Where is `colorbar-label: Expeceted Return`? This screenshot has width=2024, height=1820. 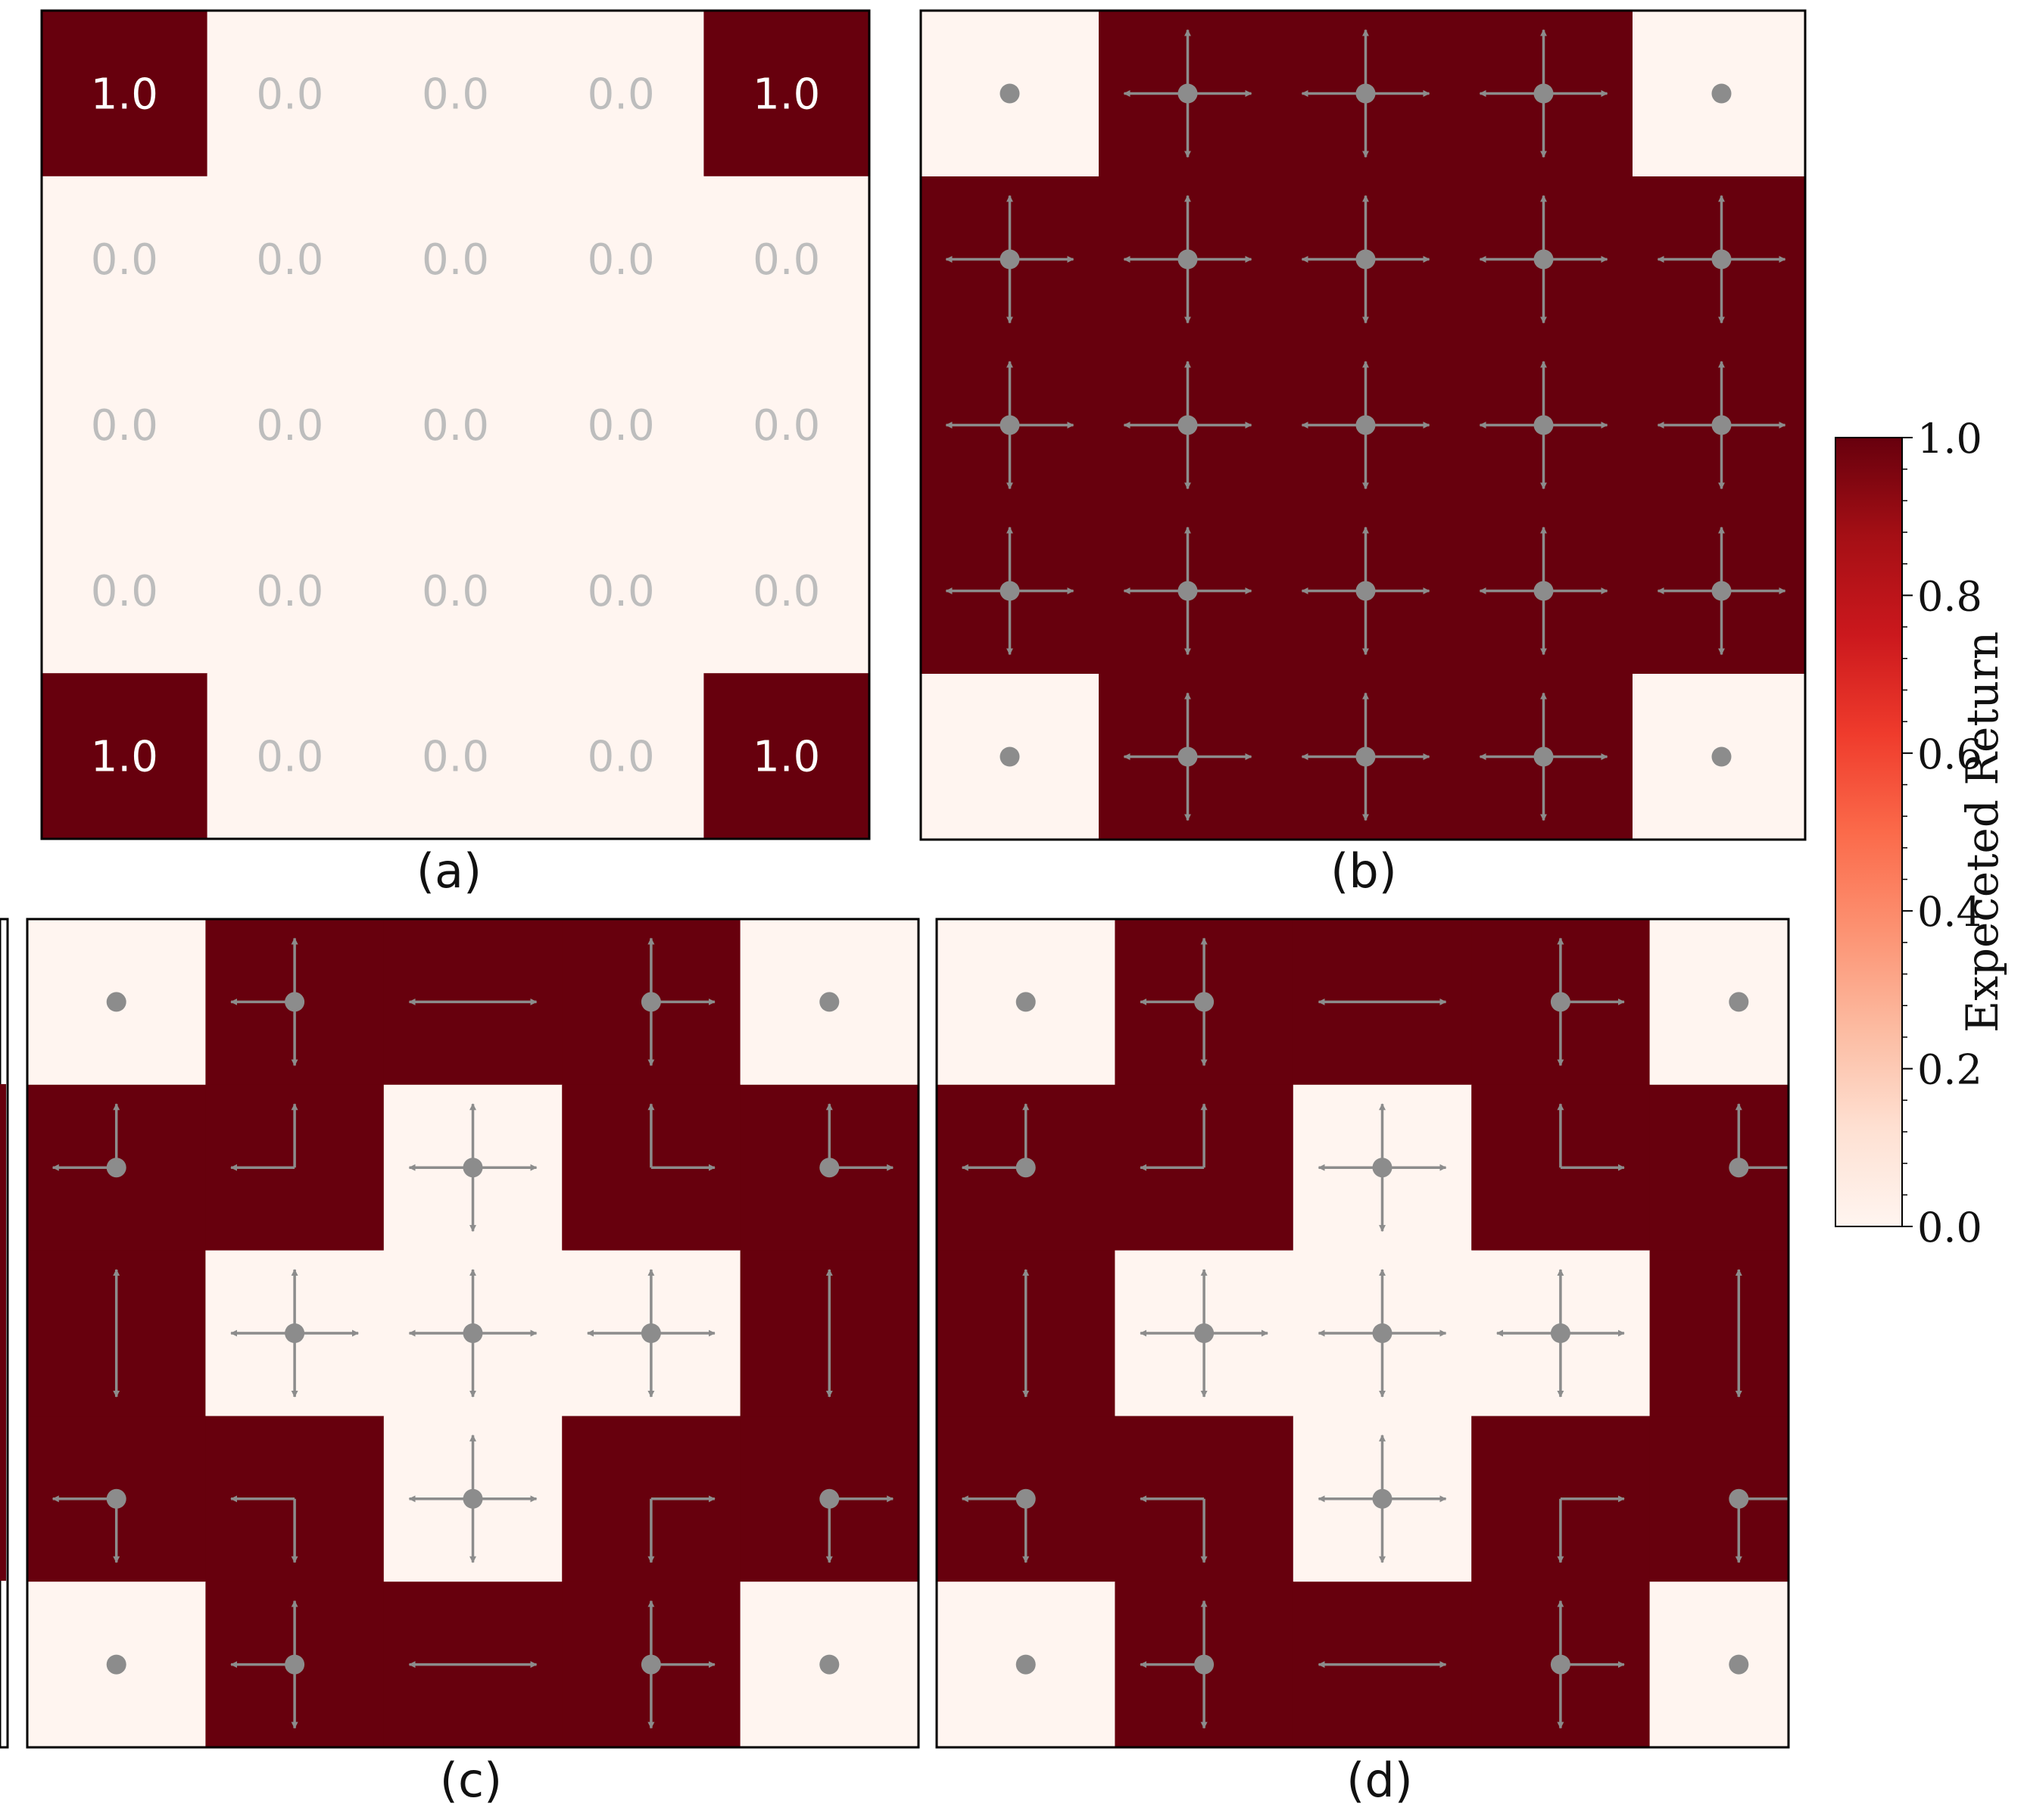
colorbar-label: Expeceted Return is located at coordinates (1982, 832).